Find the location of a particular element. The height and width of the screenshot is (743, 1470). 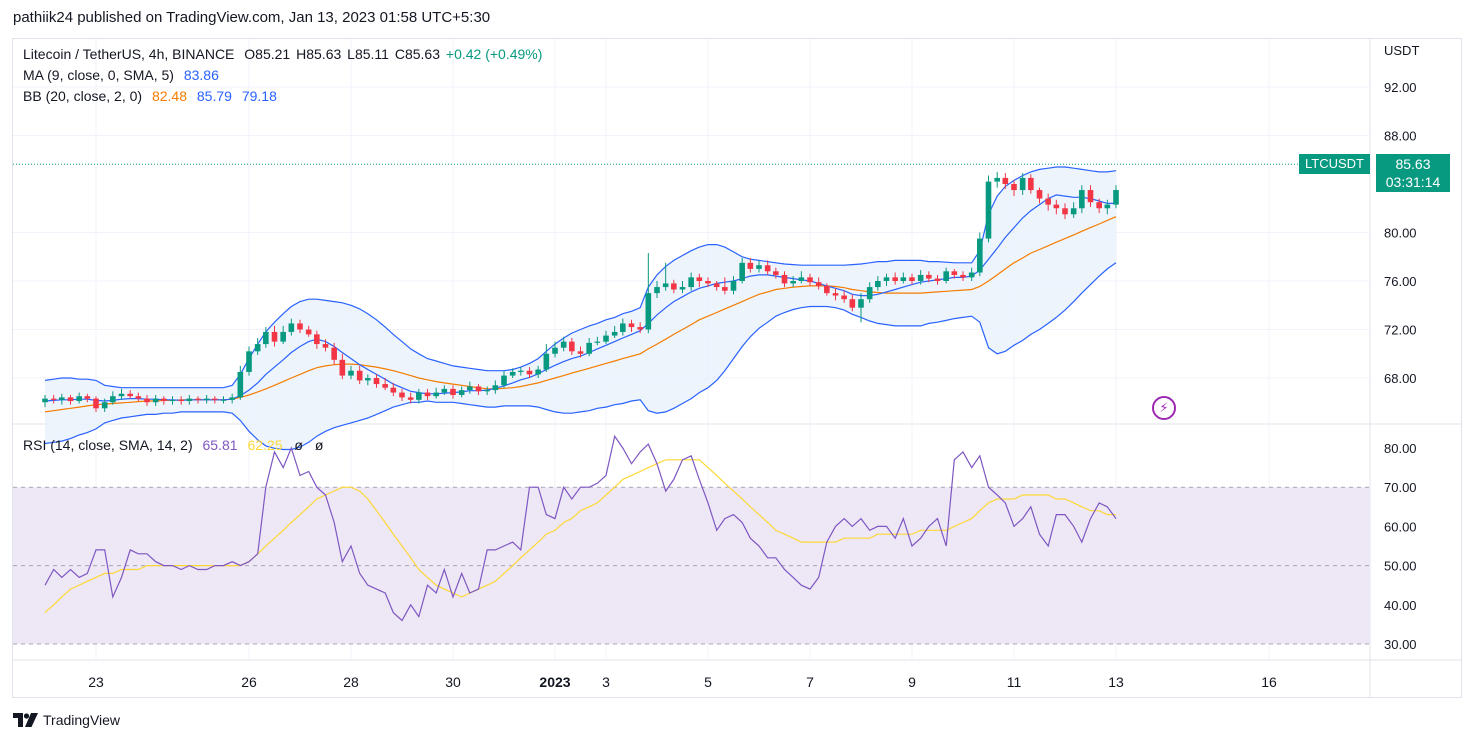

last-price-label: 85.63 03:31:14 is located at coordinates (1413, 173).